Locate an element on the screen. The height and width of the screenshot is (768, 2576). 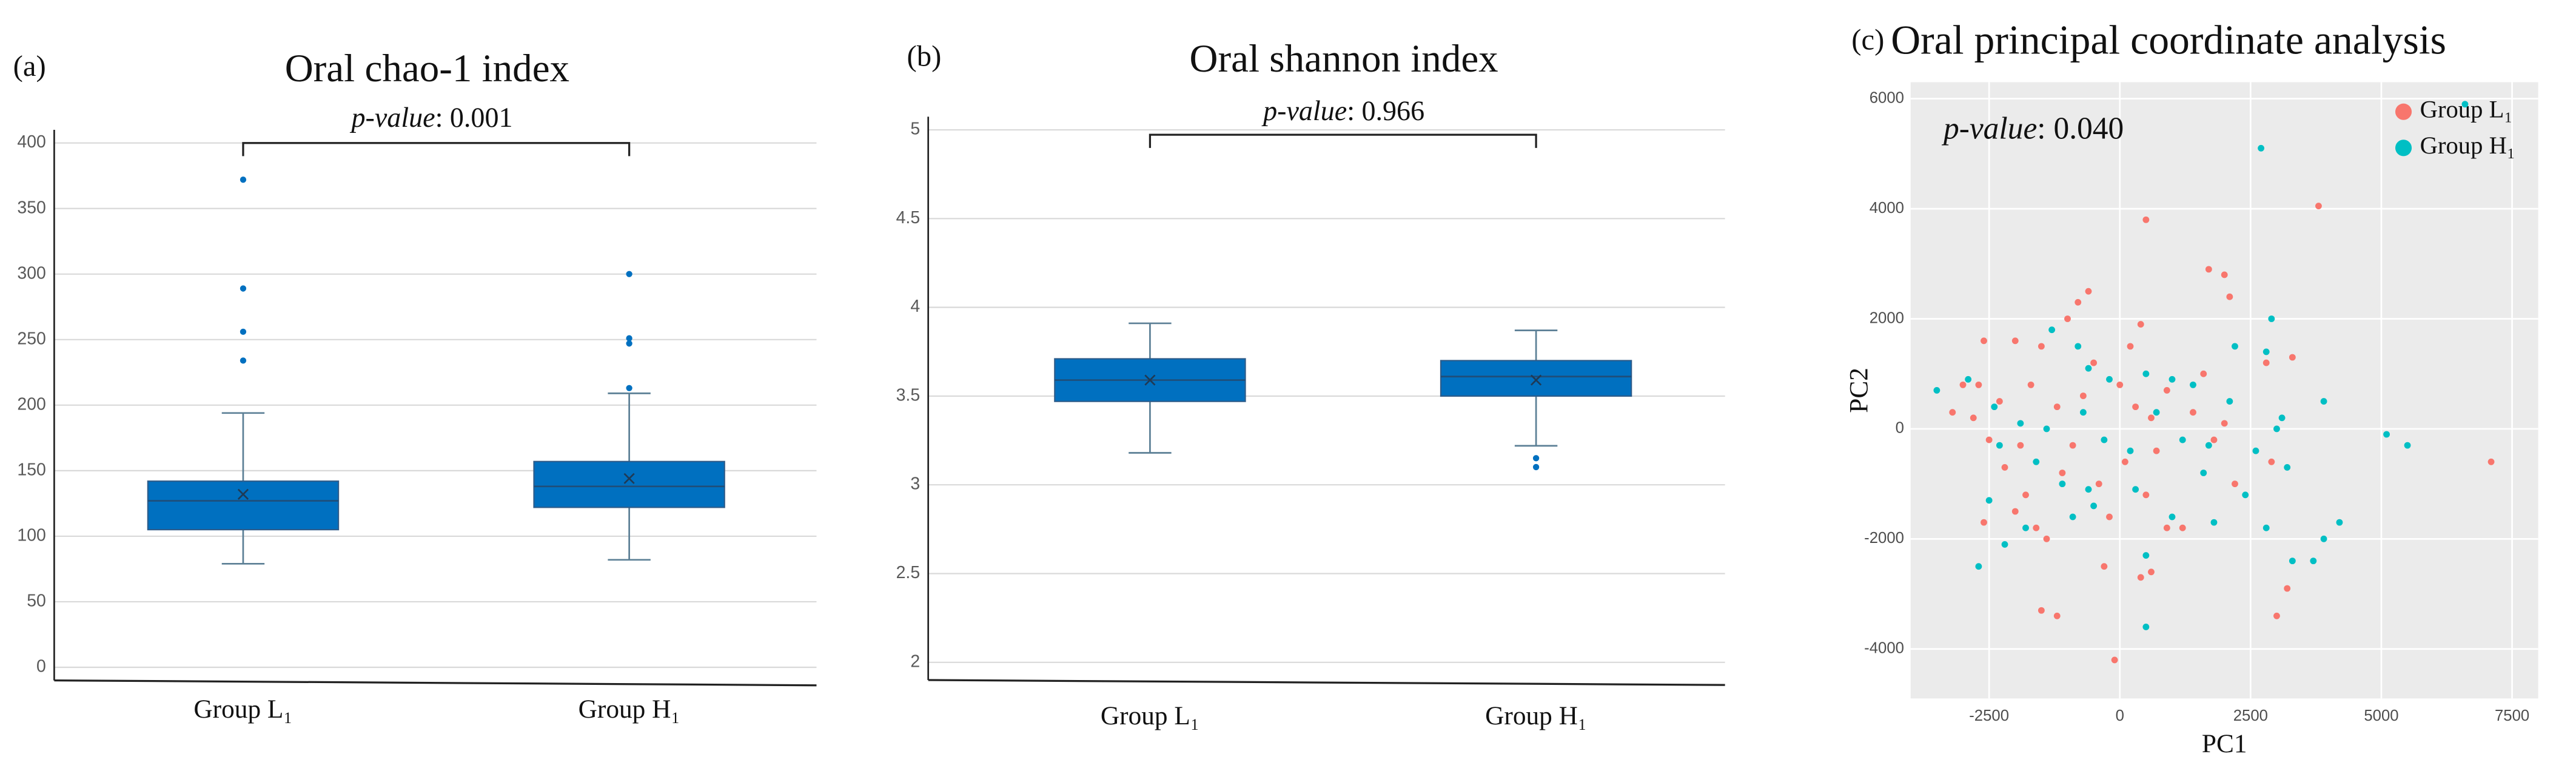
y-tick-label: 200 is located at coordinates (31, 404).